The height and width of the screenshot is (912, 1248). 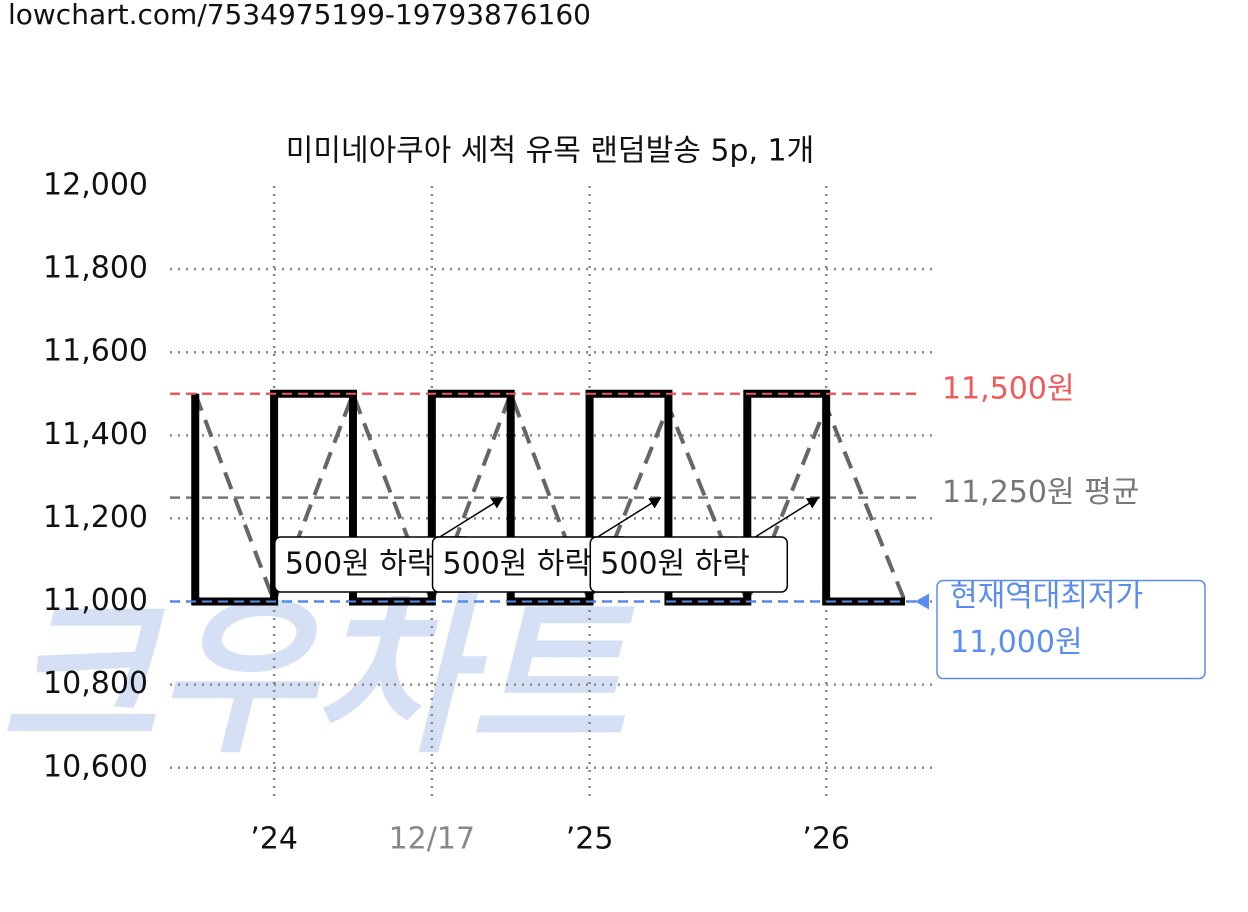 I want to click on series-line, so click(x=550, y=498).